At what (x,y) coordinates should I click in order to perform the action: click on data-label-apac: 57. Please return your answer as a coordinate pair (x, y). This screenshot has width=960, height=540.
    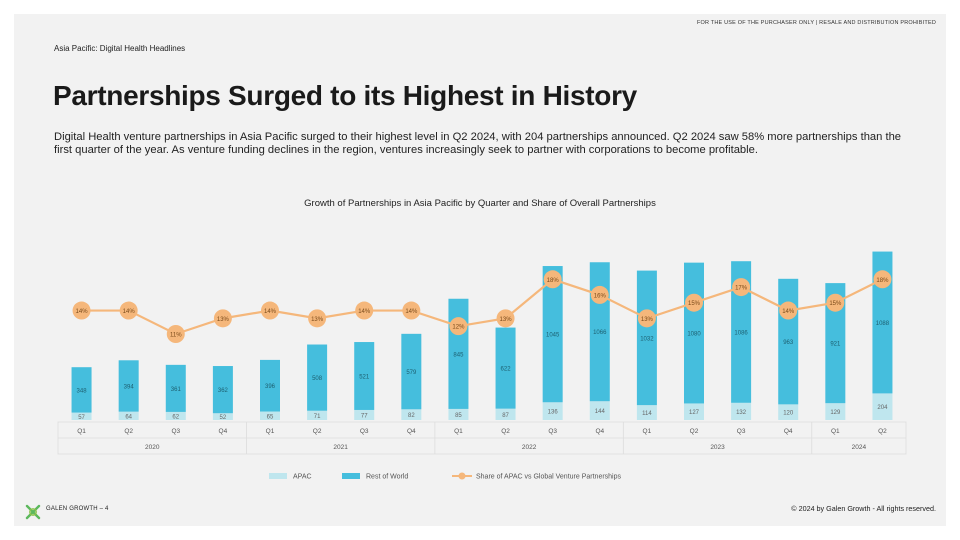
    Looking at the image, I should click on (81, 418).